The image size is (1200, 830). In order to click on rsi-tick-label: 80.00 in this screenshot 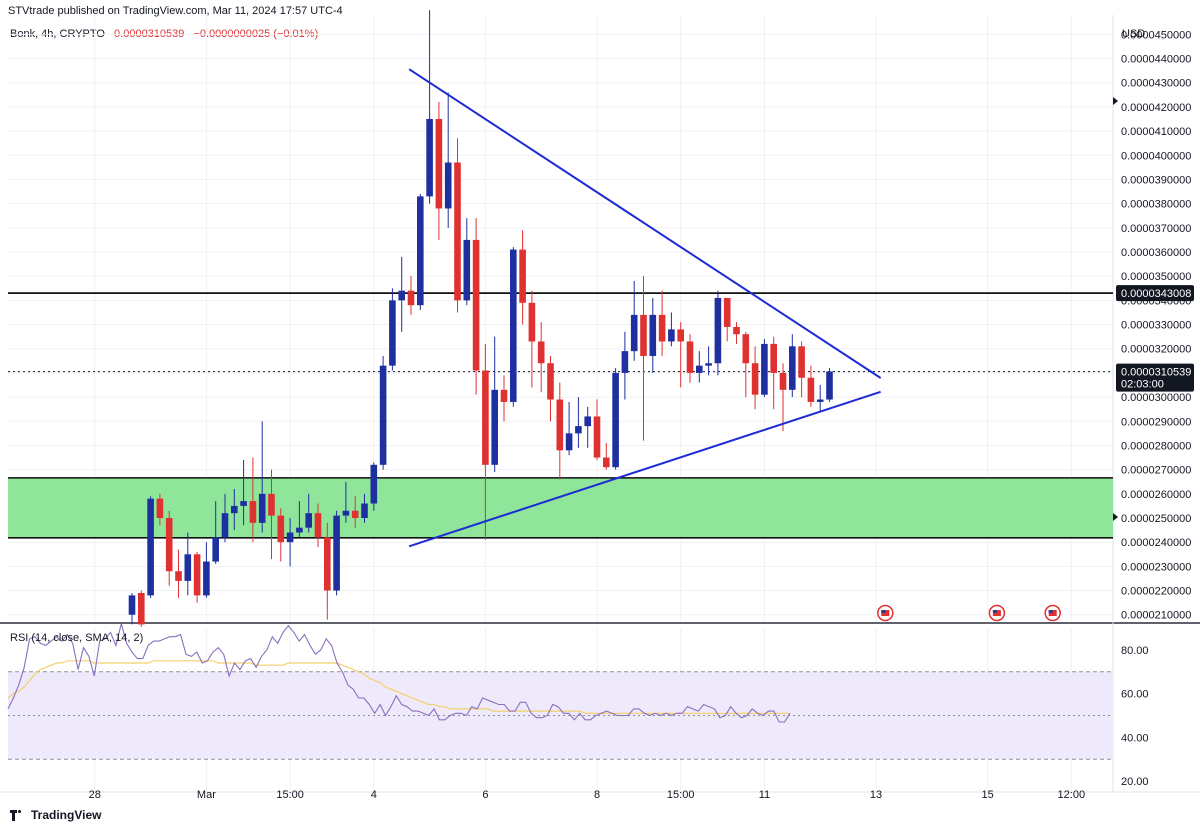, I will do `click(1135, 651)`.